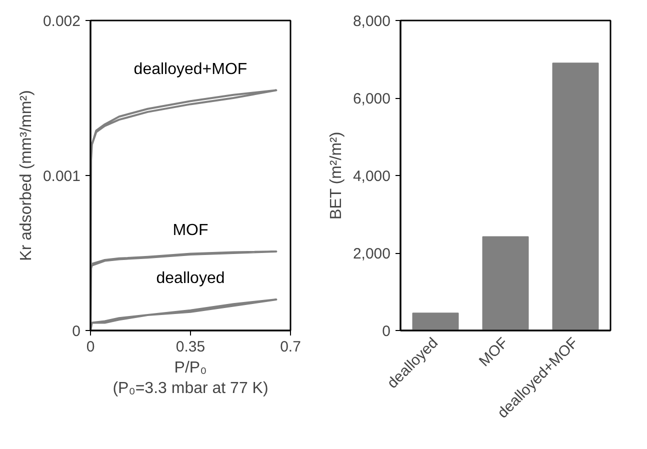 The image size is (647, 449). I want to click on series-label: MOF, so click(190, 231).